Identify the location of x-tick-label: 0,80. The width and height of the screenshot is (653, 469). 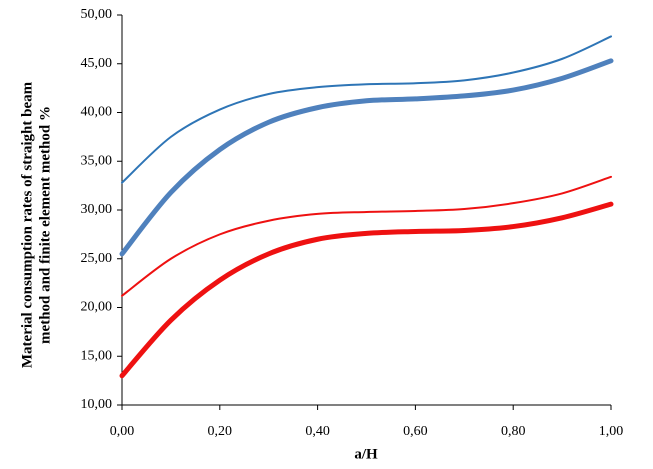
(513, 431).